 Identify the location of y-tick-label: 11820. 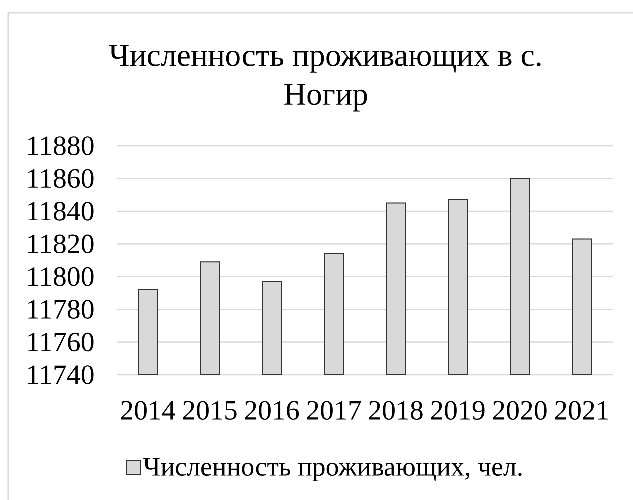
(61, 244).